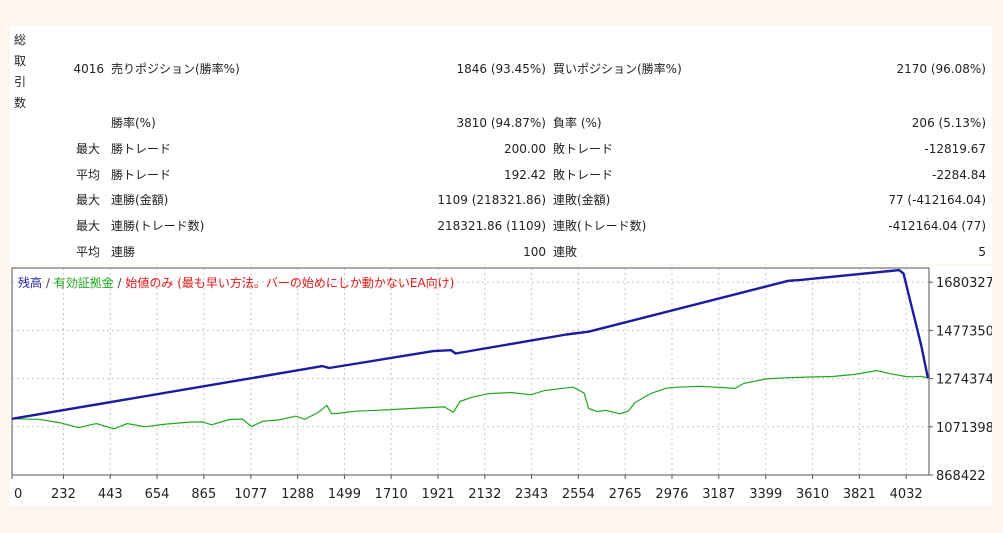 The width and height of the screenshot is (1003, 533). Describe the element at coordinates (525, 175) in the screenshot. I see `row-value-win: 192.42` at that location.